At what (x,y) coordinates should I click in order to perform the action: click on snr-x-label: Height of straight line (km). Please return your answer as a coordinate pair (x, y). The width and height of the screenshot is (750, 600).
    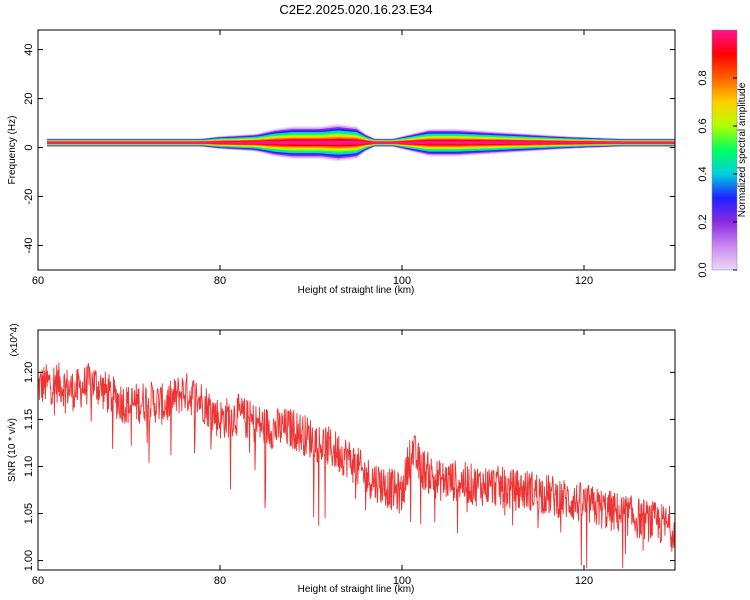
    Looking at the image, I should click on (356, 589).